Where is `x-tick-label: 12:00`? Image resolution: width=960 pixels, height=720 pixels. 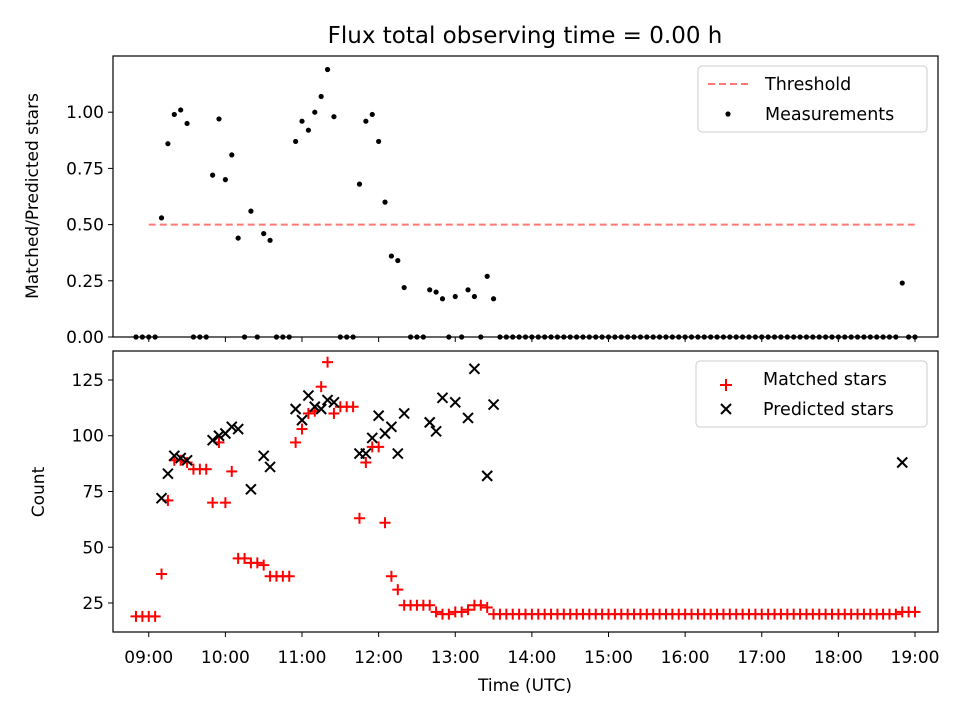
x-tick-label: 12:00 is located at coordinates (378, 658).